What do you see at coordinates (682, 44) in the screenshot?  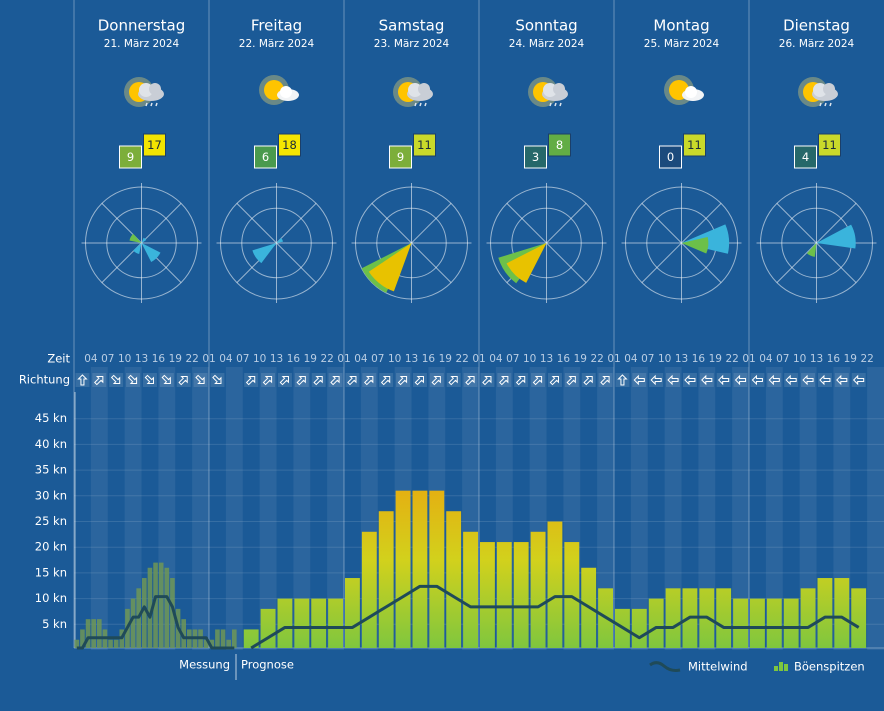 I see `day-date: 25. März 2024` at bounding box center [682, 44].